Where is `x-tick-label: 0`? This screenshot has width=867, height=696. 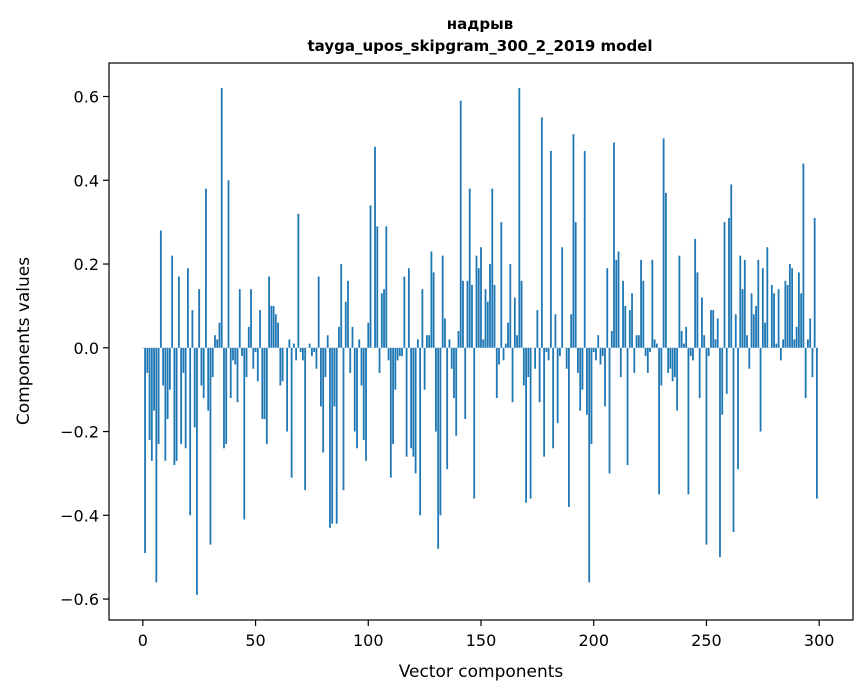
x-tick-label: 0 is located at coordinates (143, 640).